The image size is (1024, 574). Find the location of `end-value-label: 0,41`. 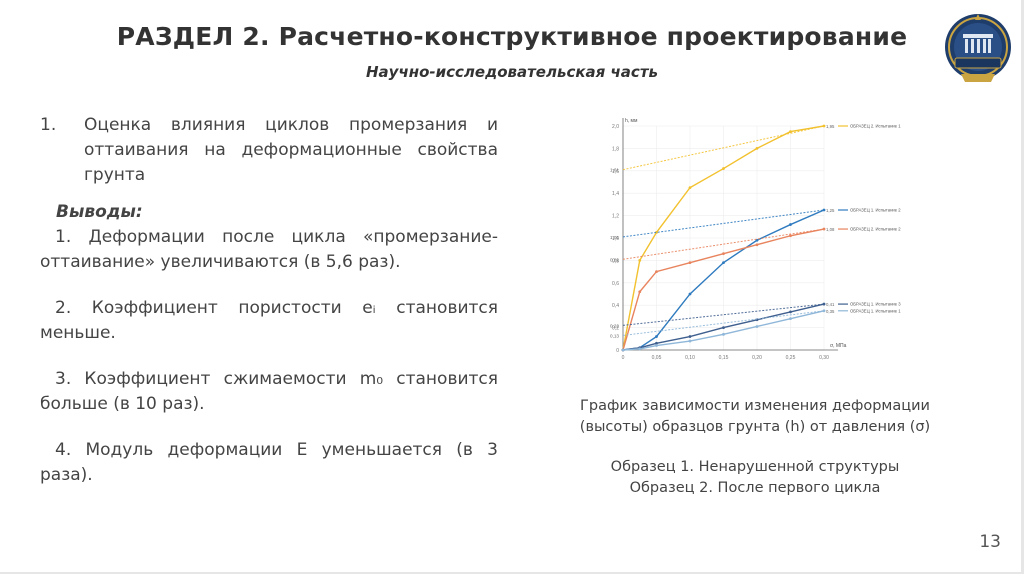

end-value-label: 0,41 is located at coordinates (830, 304).